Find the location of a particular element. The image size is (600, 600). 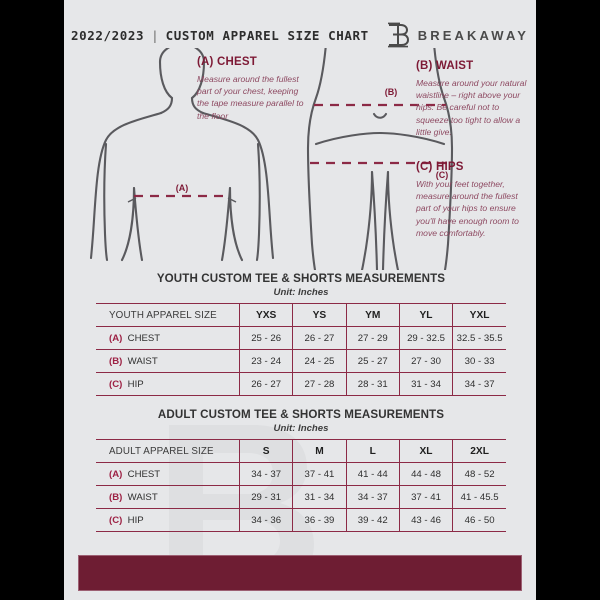

adult-hip-s: 34 - 36 is located at coordinates (266, 520).